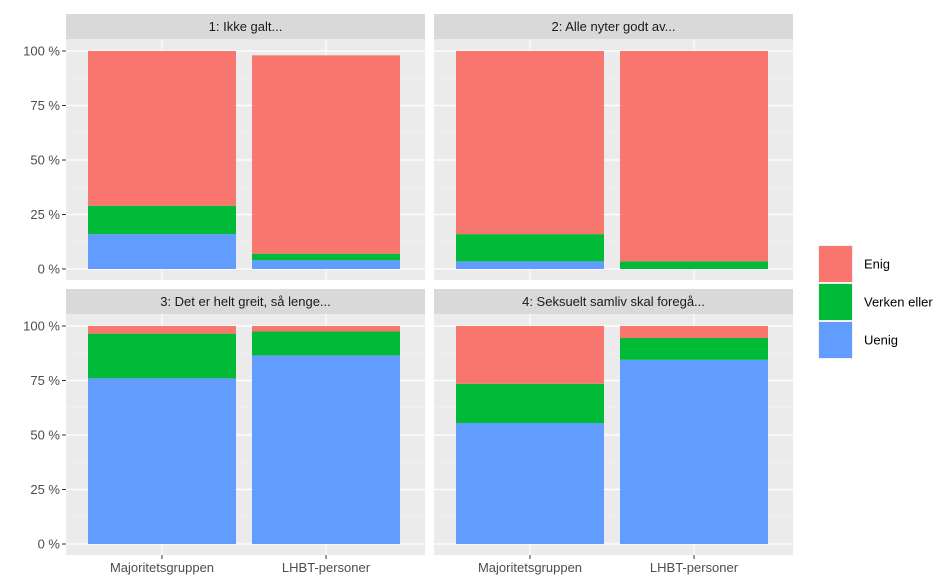 This screenshot has width=951, height=576. What do you see at coordinates (898, 302) in the screenshot?
I see `legend-label: Verken eller` at bounding box center [898, 302].